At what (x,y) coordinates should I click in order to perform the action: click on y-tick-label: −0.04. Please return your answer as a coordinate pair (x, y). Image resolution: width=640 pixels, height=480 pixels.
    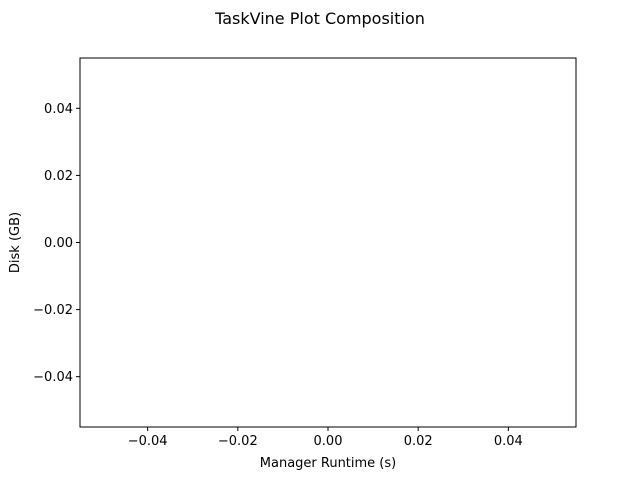
    Looking at the image, I should click on (53, 377).